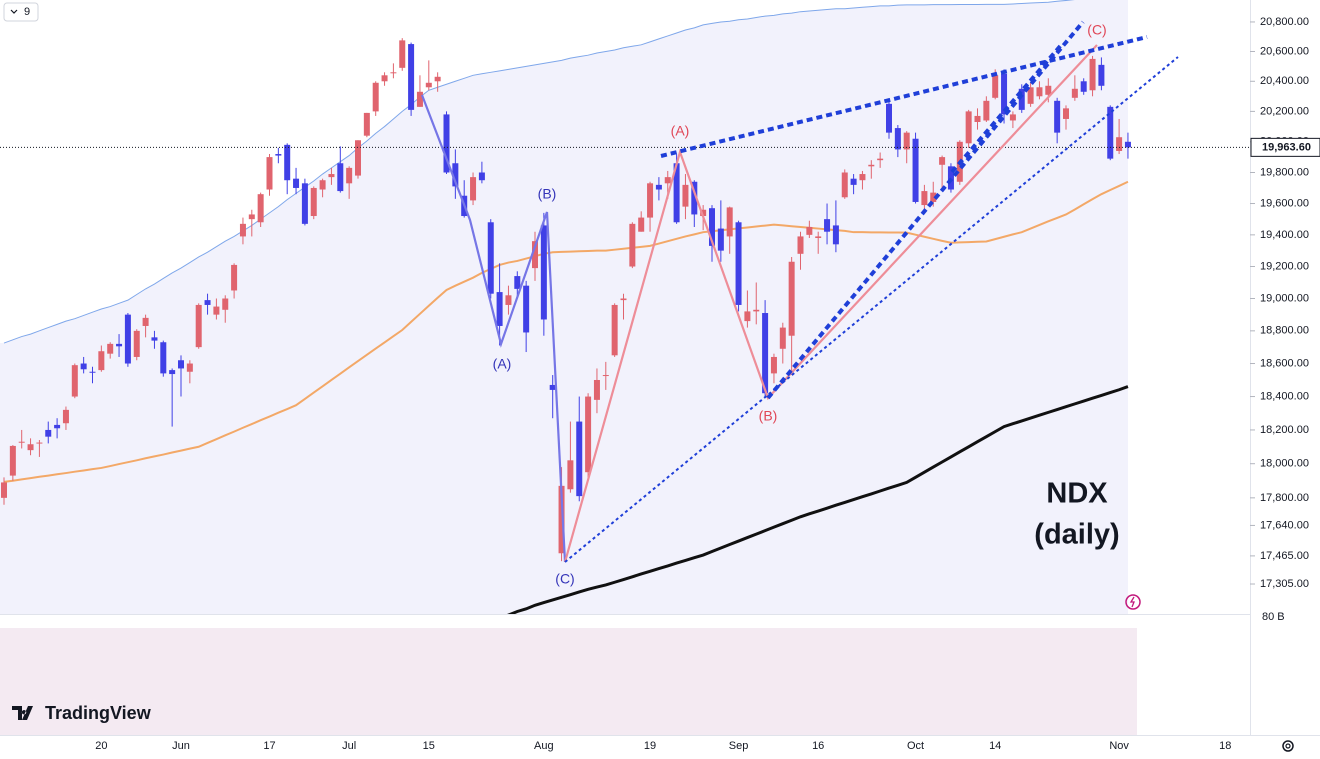 This screenshot has width=1320, height=759. I want to click on alert-bolt, so click(1132, 602).